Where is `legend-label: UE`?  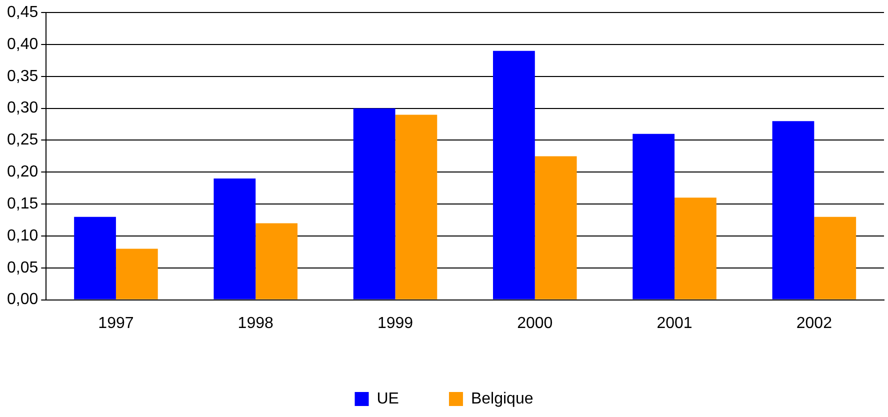 legend-label: UE is located at coordinates (387, 399).